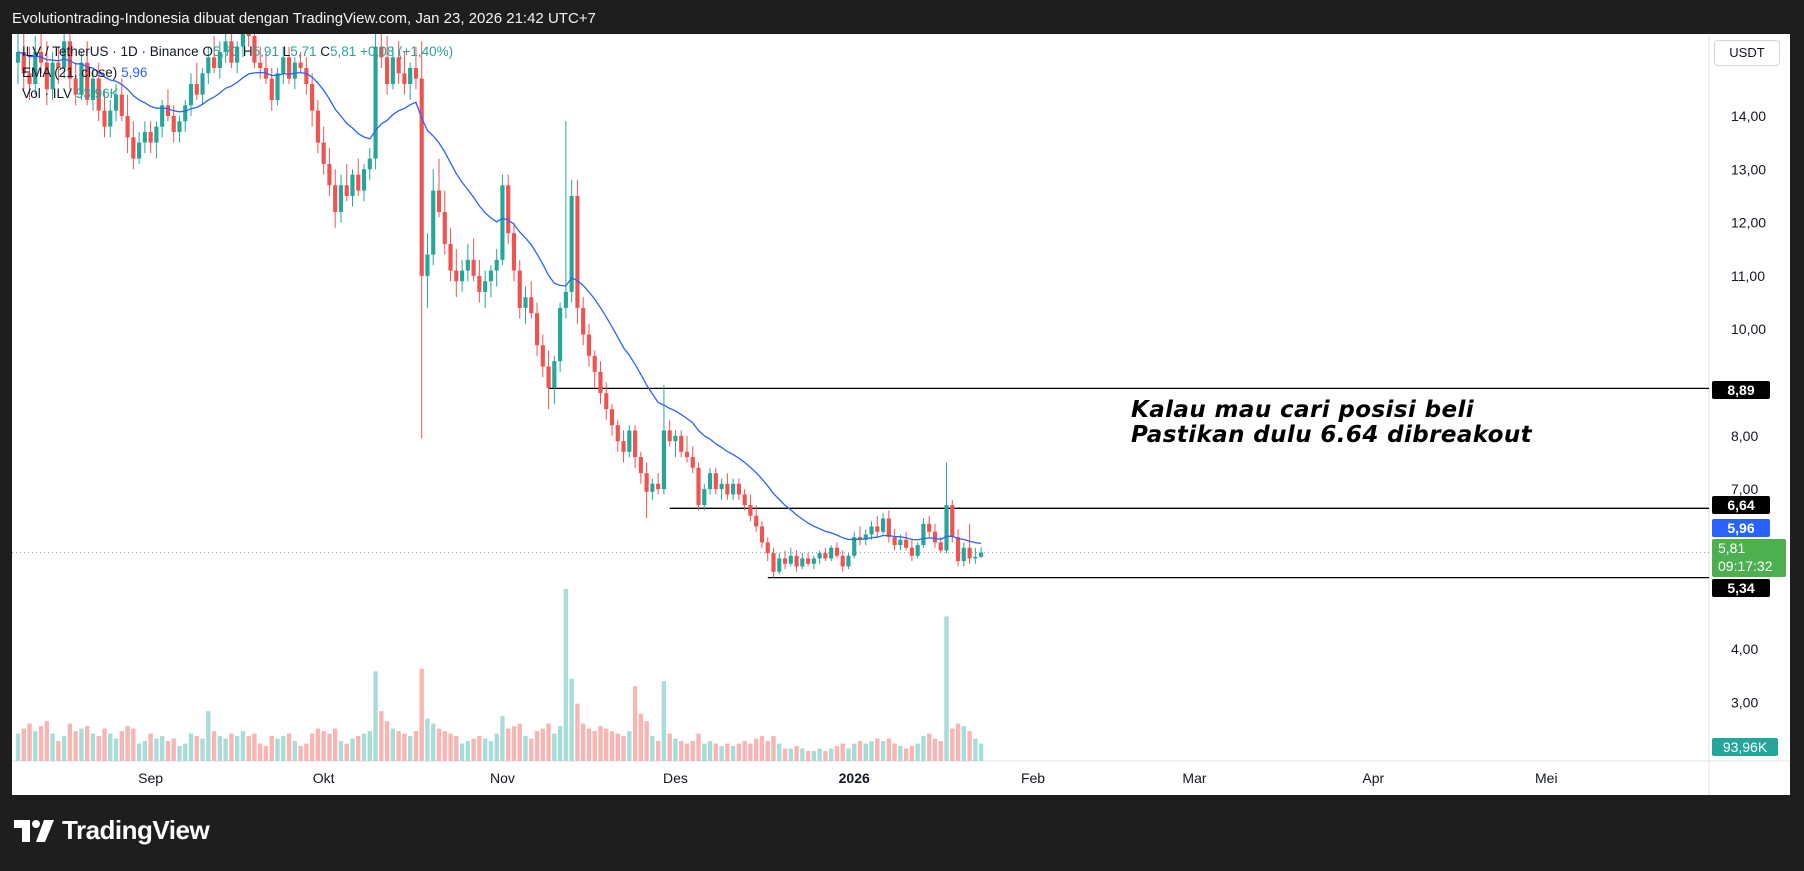 Image resolution: width=1804 pixels, height=871 pixels. I want to click on legend-ema-label: EMA (21, close), so click(70, 72).